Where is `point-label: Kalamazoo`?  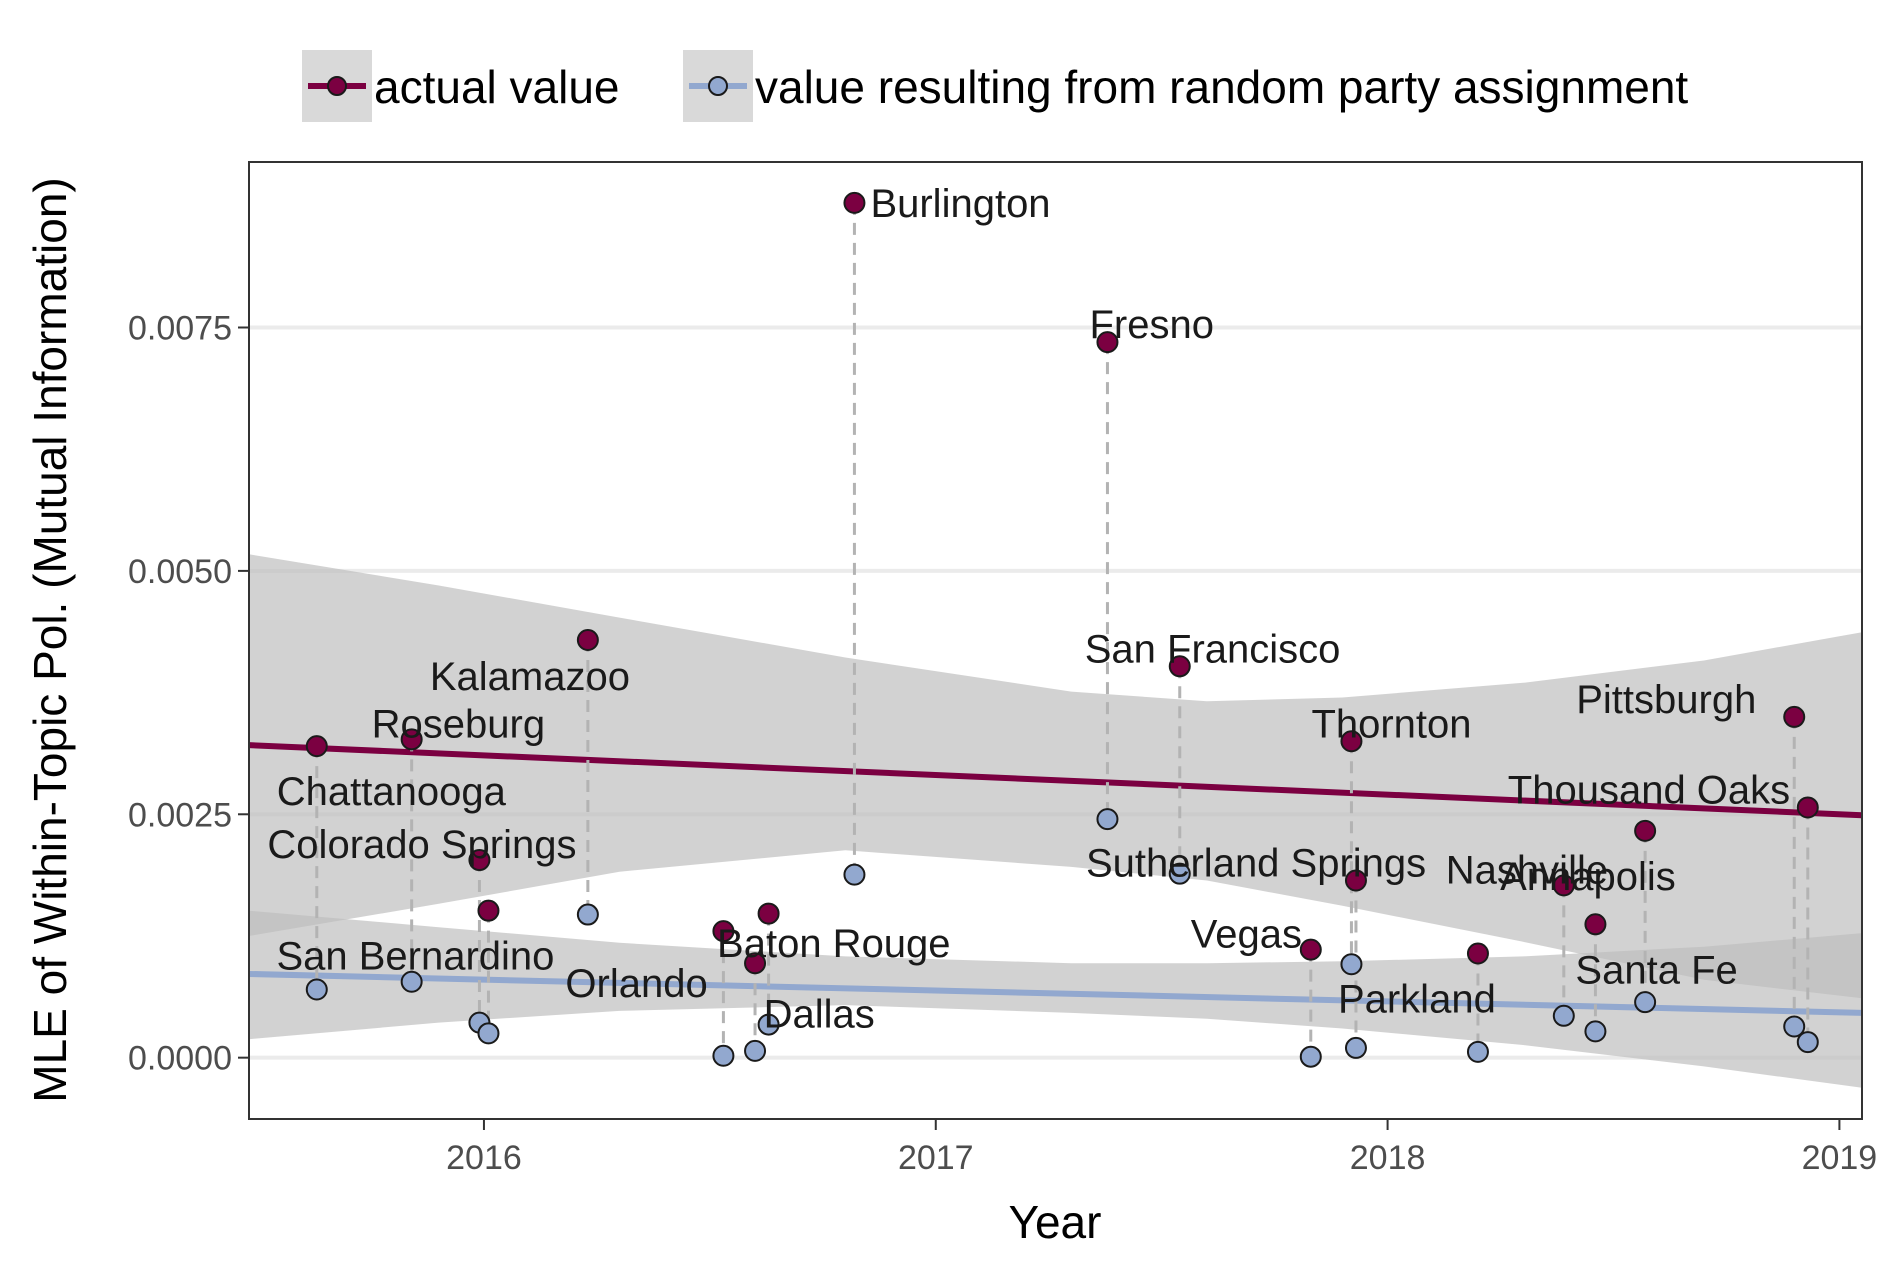 point-label: Kalamazoo is located at coordinates (530, 677).